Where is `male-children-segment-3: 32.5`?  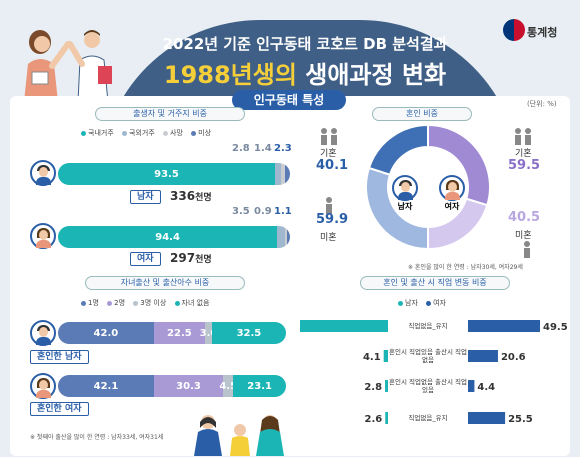
male-children-segment-3: 32.5 is located at coordinates (248, 333).